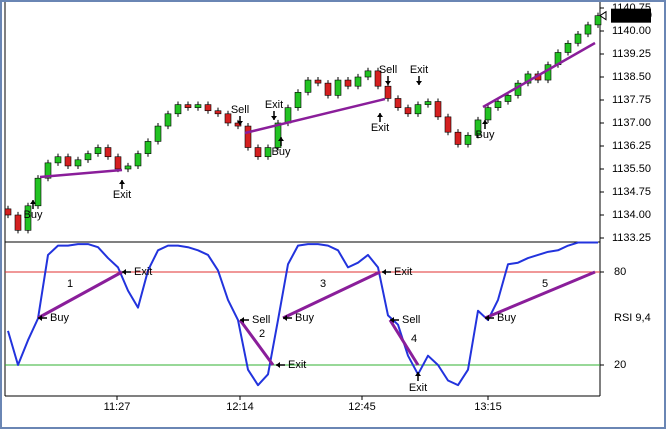 This screenshot has height=429, width=666. Describe the element at coordinates (262, 334) in the screenshot. I see `trade-number: 2` at that location.